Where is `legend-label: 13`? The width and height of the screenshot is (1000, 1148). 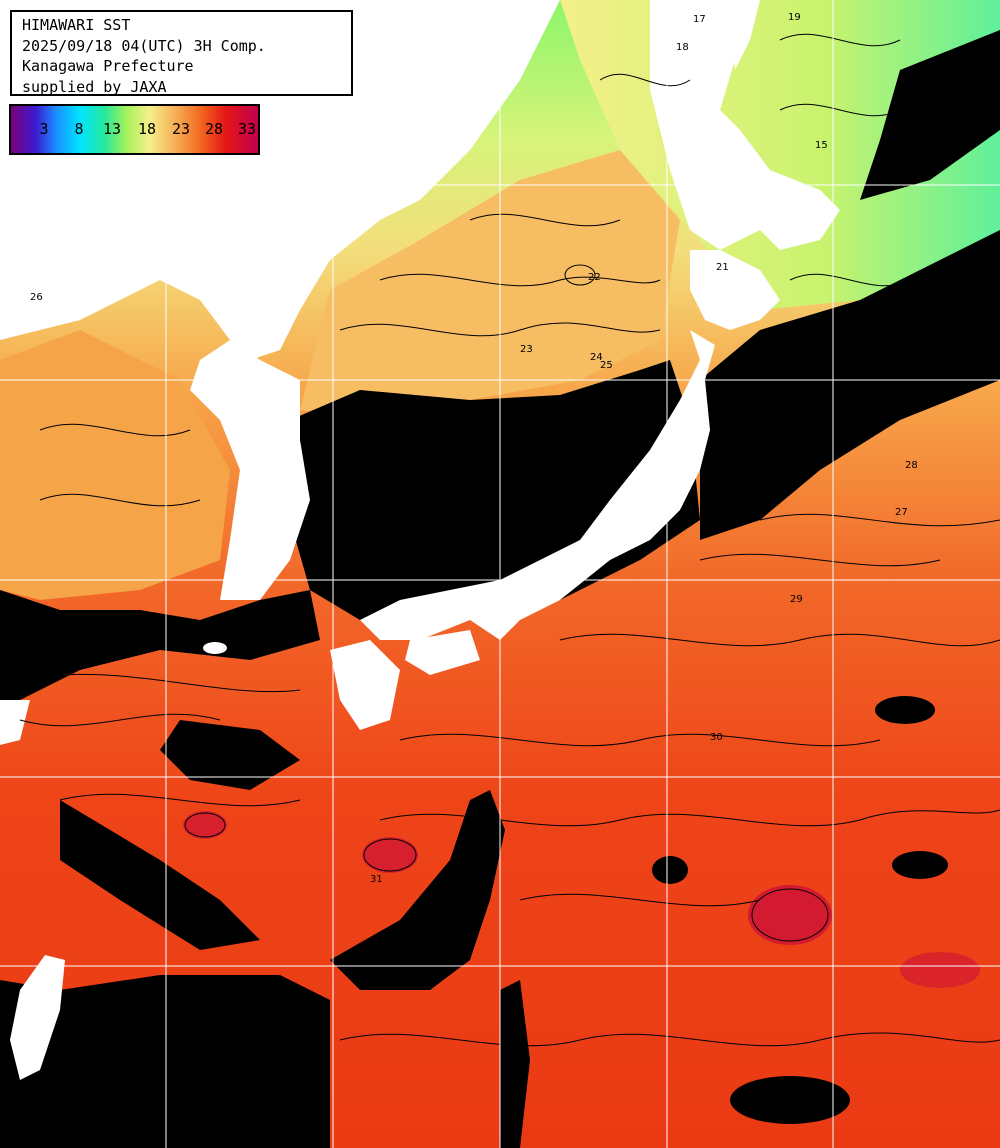 legend-label: 13 is located at coordinates (112, 129).